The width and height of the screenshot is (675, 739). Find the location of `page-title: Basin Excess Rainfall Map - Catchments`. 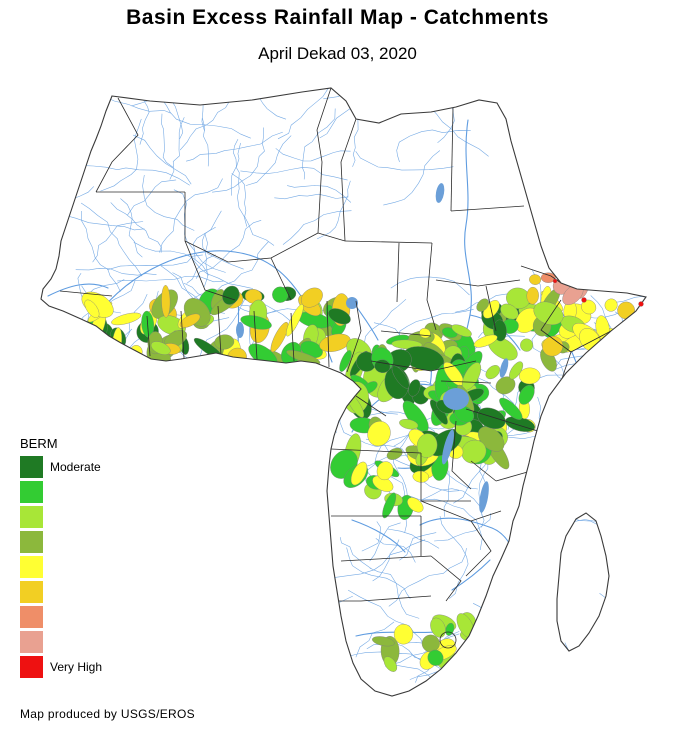

page-title: Basin Excess Rainfall Map - Catchments is located at coordinates (337, 17).